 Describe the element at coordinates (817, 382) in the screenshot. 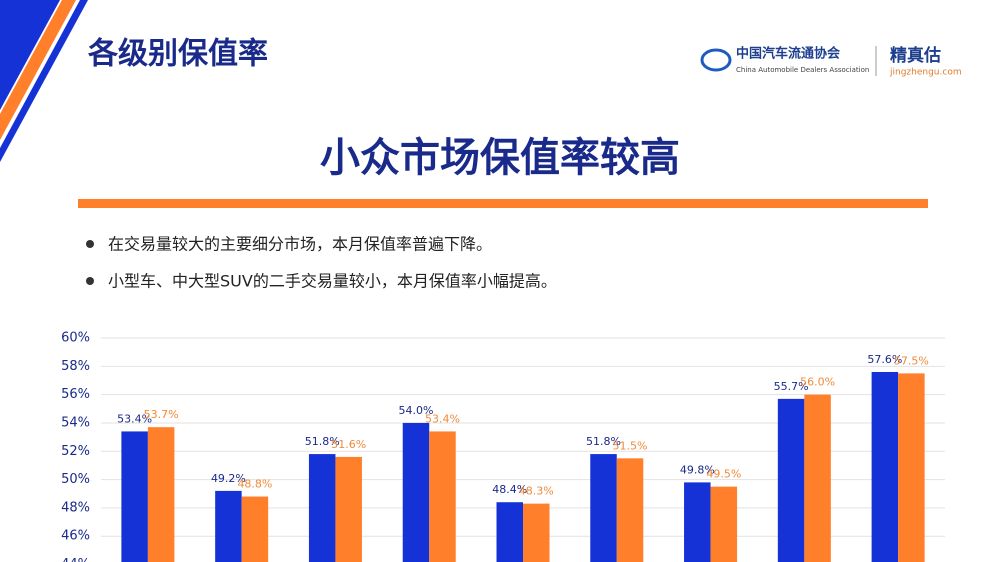

I see `value-label: 56.0%` at that location.